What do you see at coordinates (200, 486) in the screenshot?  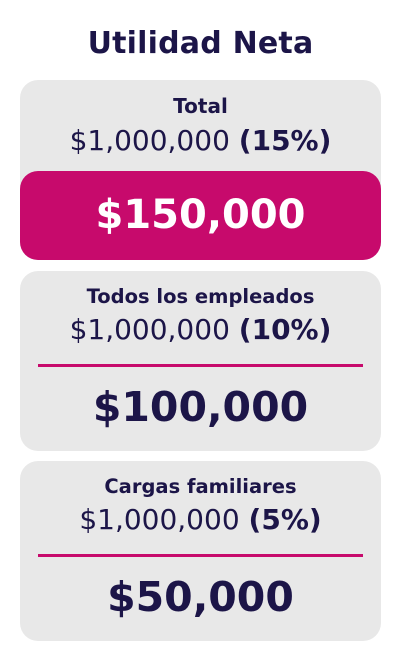 I see `card-label: Cargas familiares` at bounding box center [200, 486].